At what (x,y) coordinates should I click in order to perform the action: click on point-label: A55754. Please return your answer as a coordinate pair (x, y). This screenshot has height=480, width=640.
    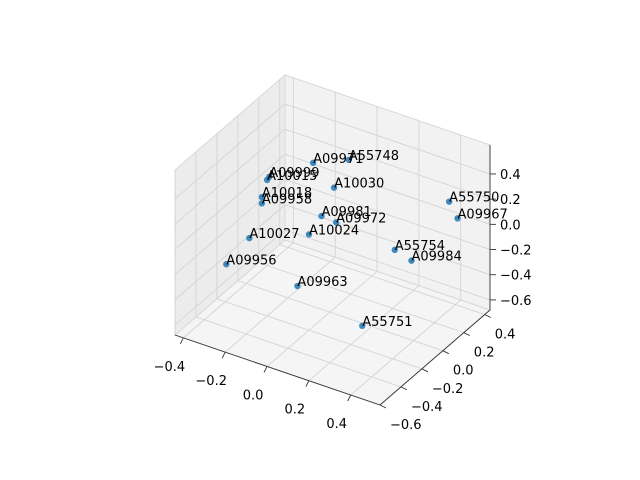
    Looking at the image, I should click on (420, 246).